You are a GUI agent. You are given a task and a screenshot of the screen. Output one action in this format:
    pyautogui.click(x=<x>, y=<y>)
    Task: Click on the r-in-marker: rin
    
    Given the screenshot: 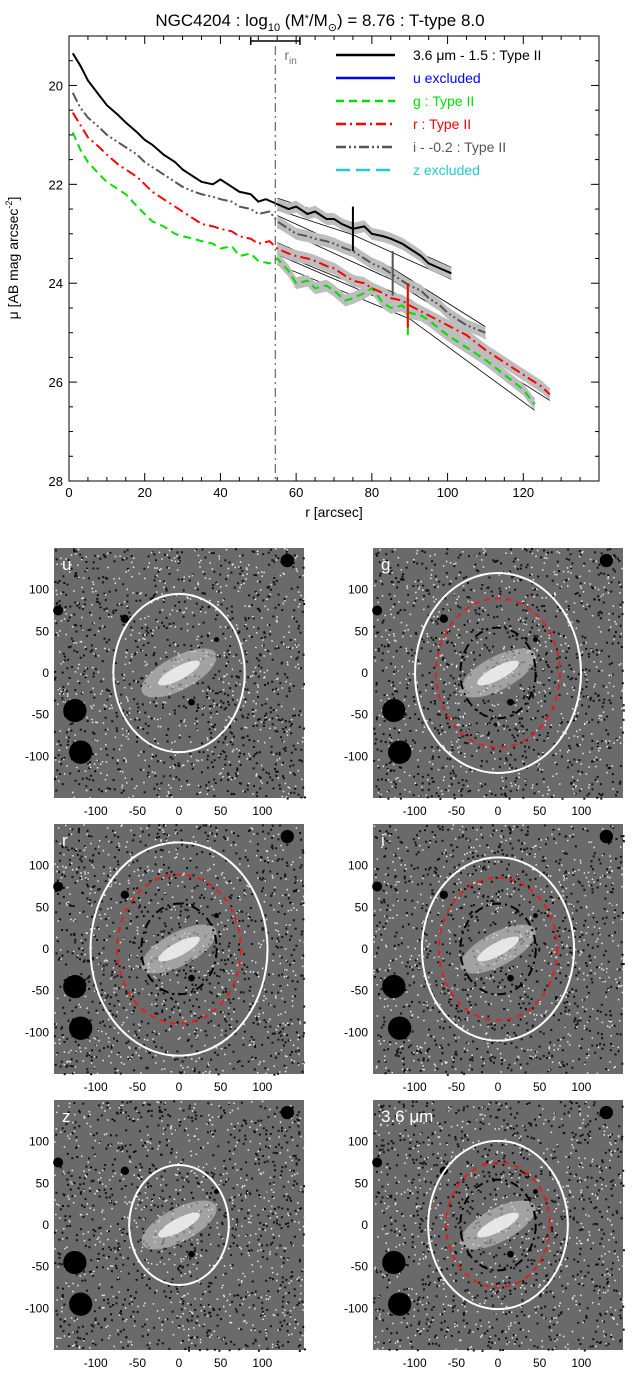 What is the action you would take?
    pyautogui.click(x=275, y=259)
    